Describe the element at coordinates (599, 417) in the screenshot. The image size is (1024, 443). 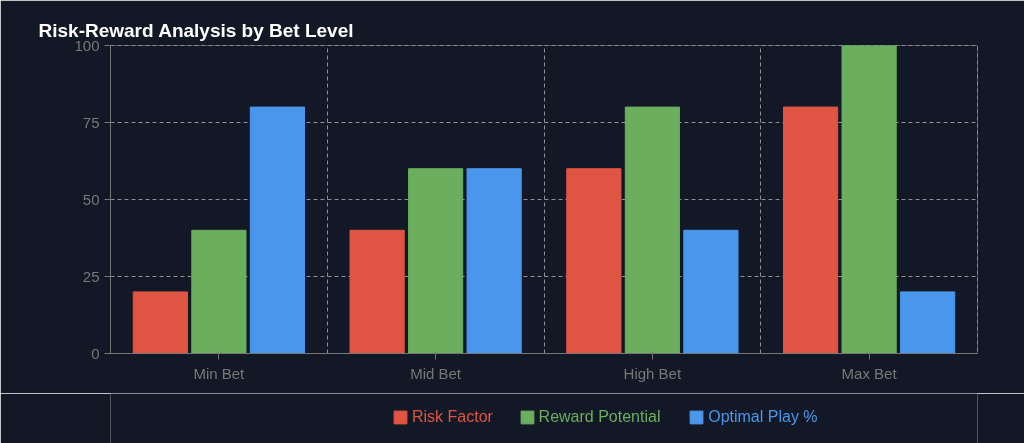
I see `legend-label: Reward Potential` at that location.